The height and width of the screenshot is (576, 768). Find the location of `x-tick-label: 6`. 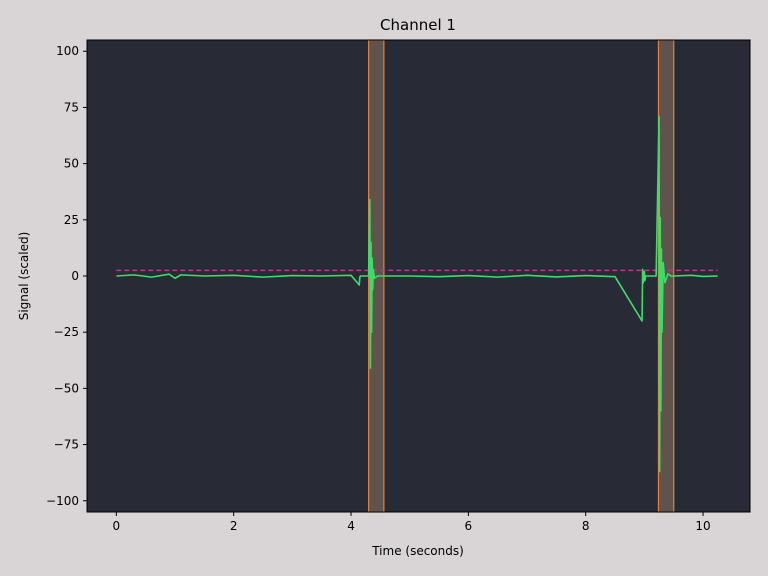

x-tick-label: 6 is located at coordinates (469, 526).